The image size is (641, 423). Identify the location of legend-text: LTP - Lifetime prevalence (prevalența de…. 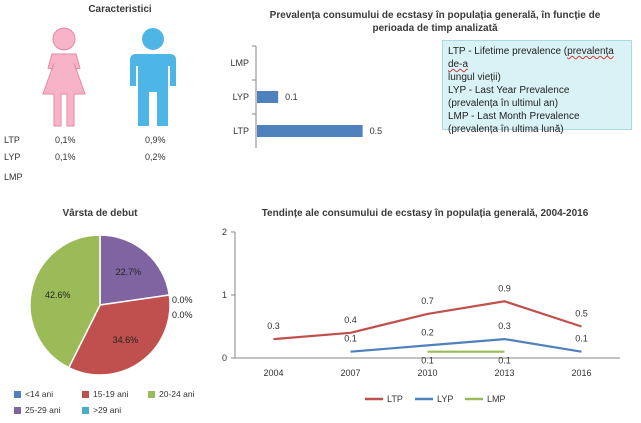
(531, 58).